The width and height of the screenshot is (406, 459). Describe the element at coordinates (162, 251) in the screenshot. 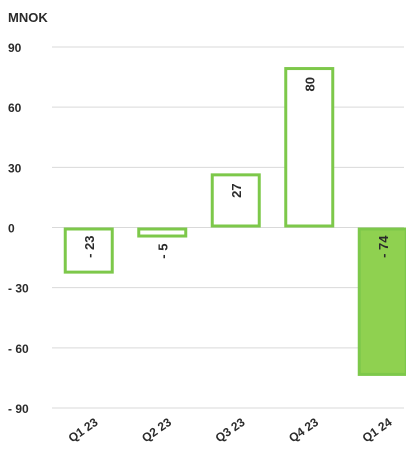

I see `data-label: - 5` at that location.